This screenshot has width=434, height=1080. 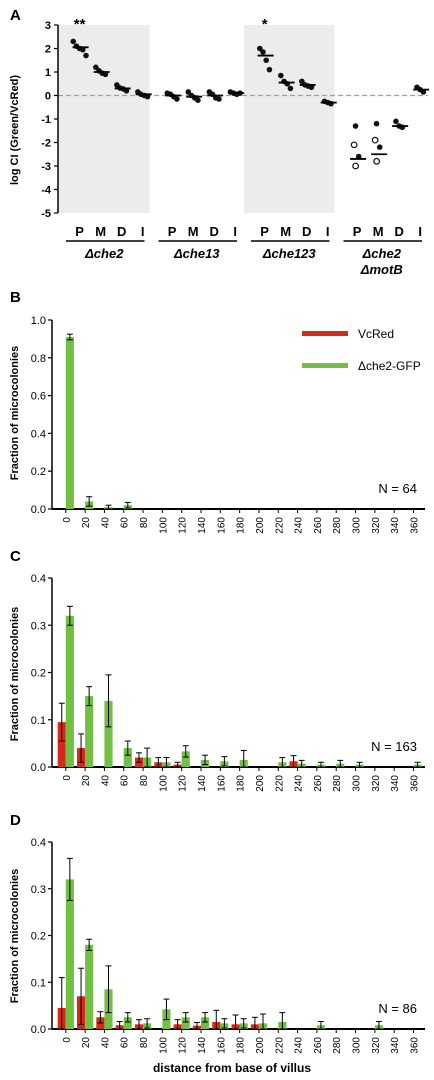 I want to click on y-tick-label: 0.6, so click(x=38, y=397).